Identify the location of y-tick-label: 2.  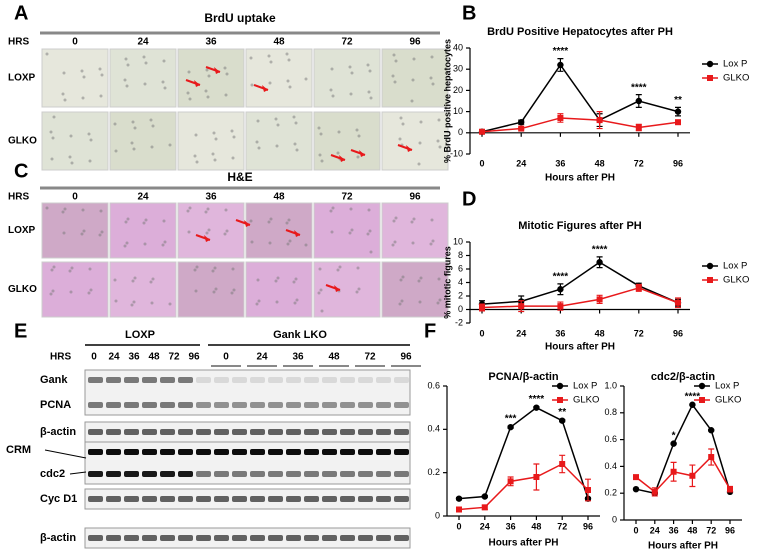
(460, 295).